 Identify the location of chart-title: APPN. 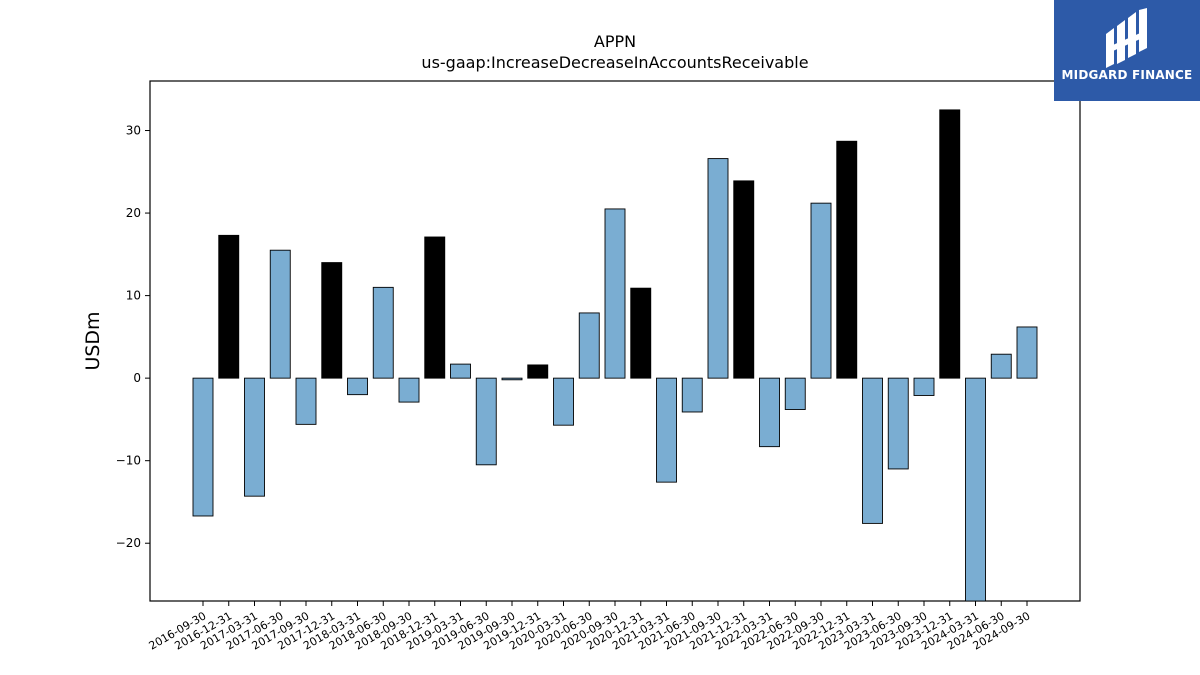
(615, 41).